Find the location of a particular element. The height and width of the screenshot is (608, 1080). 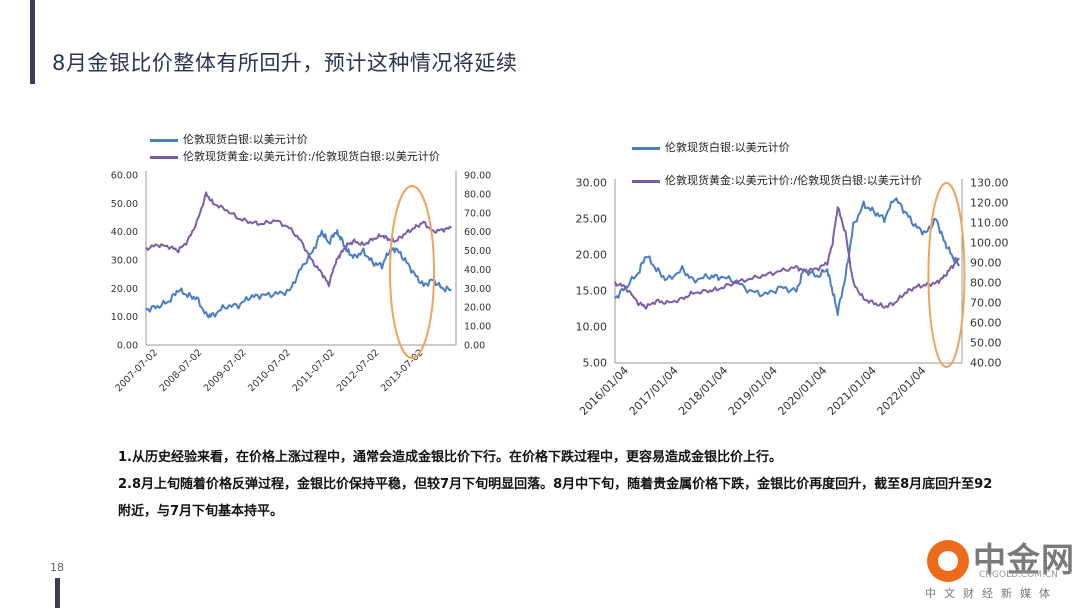

legend-ratio-right: 伦敦现货黄金:以美元计价:/伦敦现货白银:以美元计价 is located at coordinates (777, 180).